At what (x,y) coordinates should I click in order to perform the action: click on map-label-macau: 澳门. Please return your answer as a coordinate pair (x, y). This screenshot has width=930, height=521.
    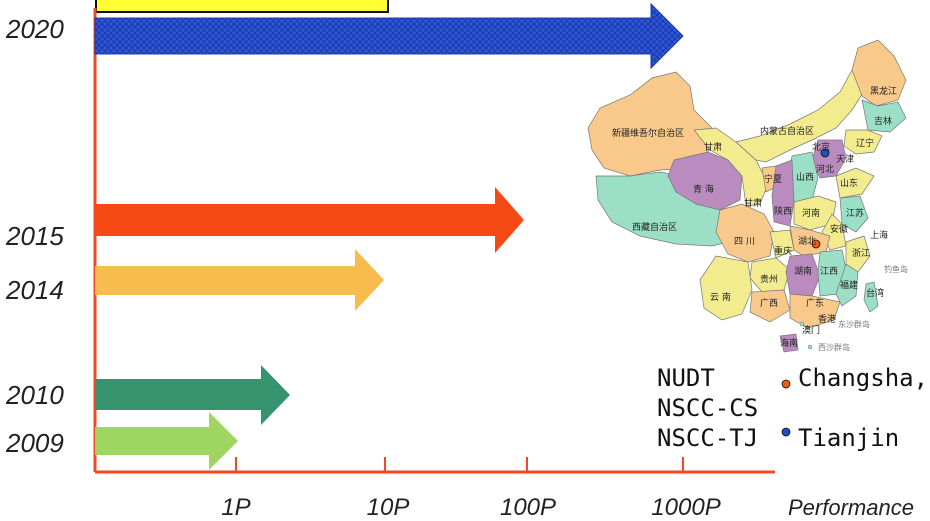
    Looking at the image, I should click on (811, 330).